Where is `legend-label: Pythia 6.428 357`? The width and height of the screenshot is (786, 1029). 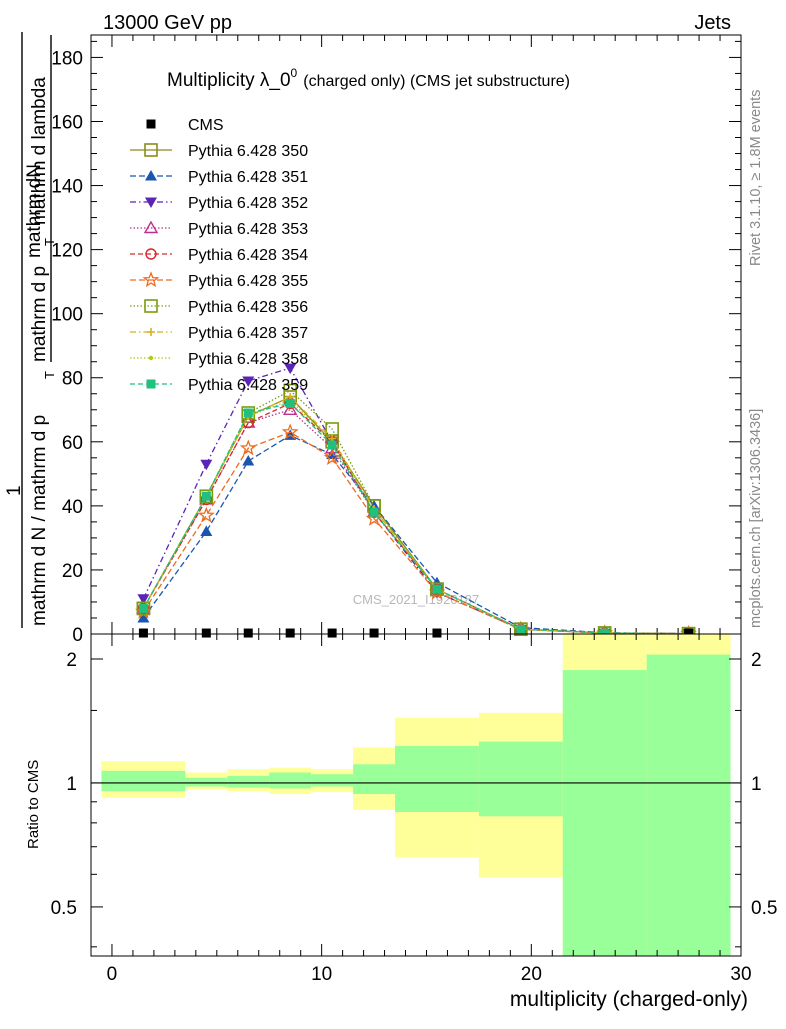 legend-label: Pythia 6.428 357 is located at coordinates (248, 333).